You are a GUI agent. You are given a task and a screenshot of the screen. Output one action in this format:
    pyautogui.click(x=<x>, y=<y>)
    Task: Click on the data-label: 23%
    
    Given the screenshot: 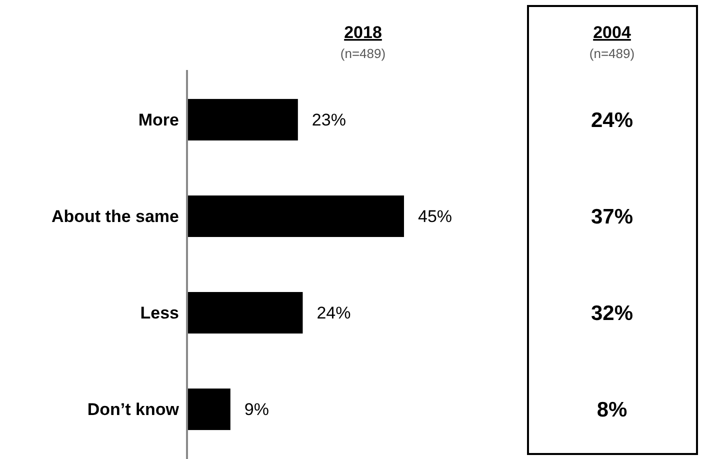 What is the action you would take?
    pyautogui.click(x=329, y=120)
    